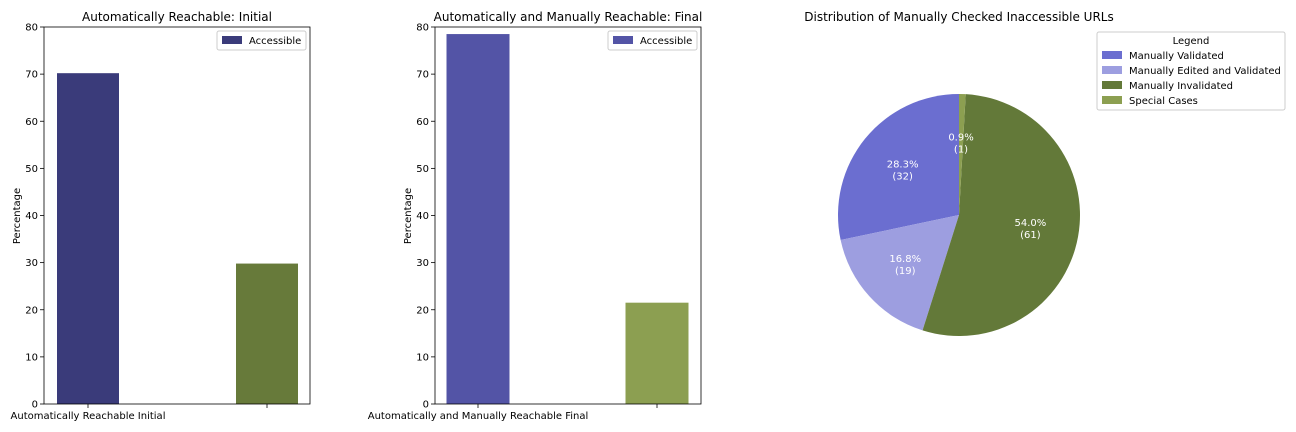 This screenshot has height=432, width=1296. Describe the element at coordinates (666, 41) in the screenshot. I see `chart2-legend-label: Accessible` at that location.